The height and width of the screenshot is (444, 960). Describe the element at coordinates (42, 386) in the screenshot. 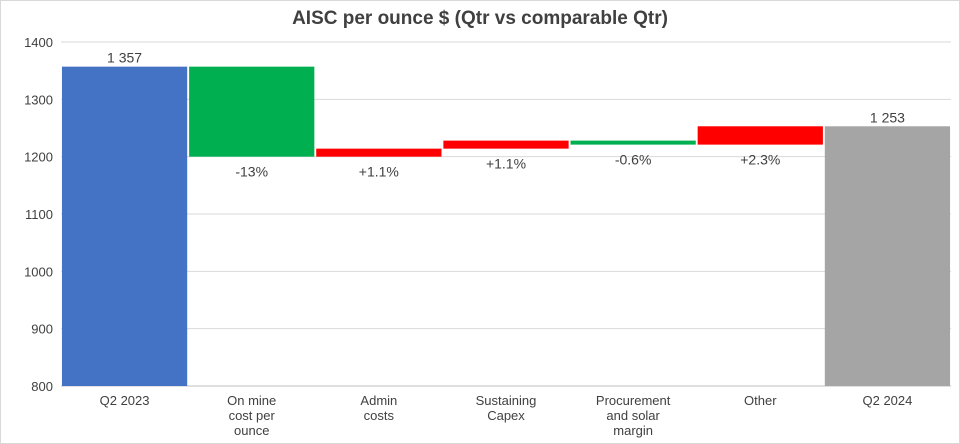

I see `y-tick-label: 800` at that location.